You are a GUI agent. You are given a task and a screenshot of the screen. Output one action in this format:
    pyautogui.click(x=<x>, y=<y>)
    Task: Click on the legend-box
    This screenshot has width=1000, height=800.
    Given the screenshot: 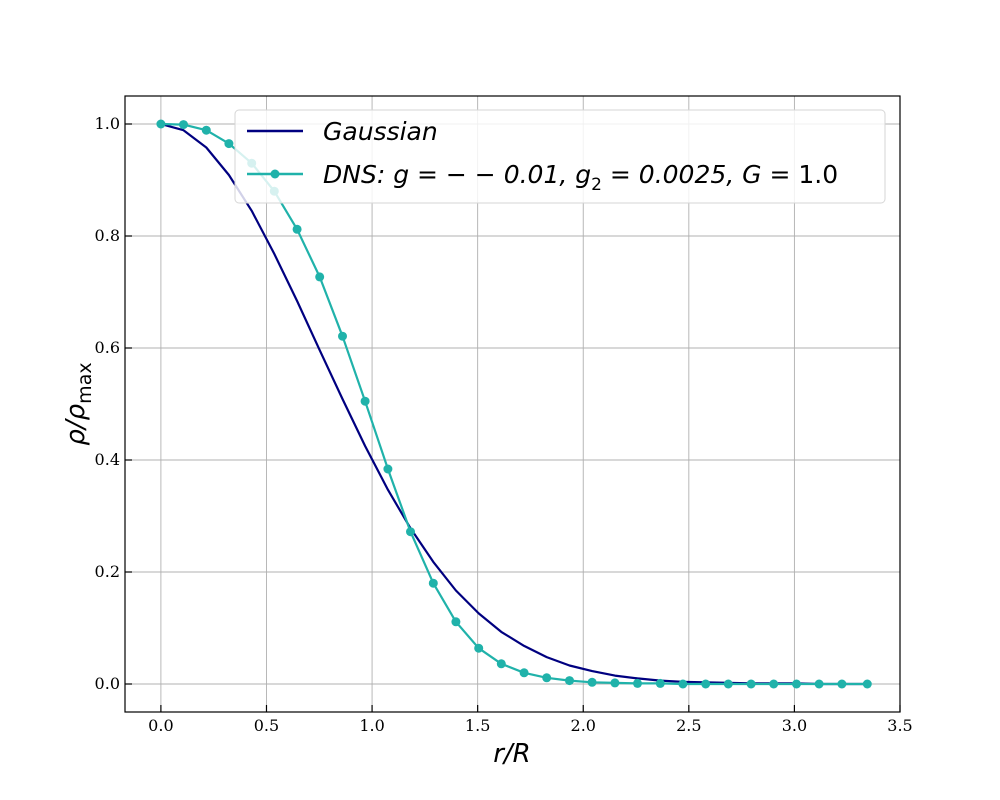 What is the action you would take?
    pyautogui.click(x=560, y=156)
    